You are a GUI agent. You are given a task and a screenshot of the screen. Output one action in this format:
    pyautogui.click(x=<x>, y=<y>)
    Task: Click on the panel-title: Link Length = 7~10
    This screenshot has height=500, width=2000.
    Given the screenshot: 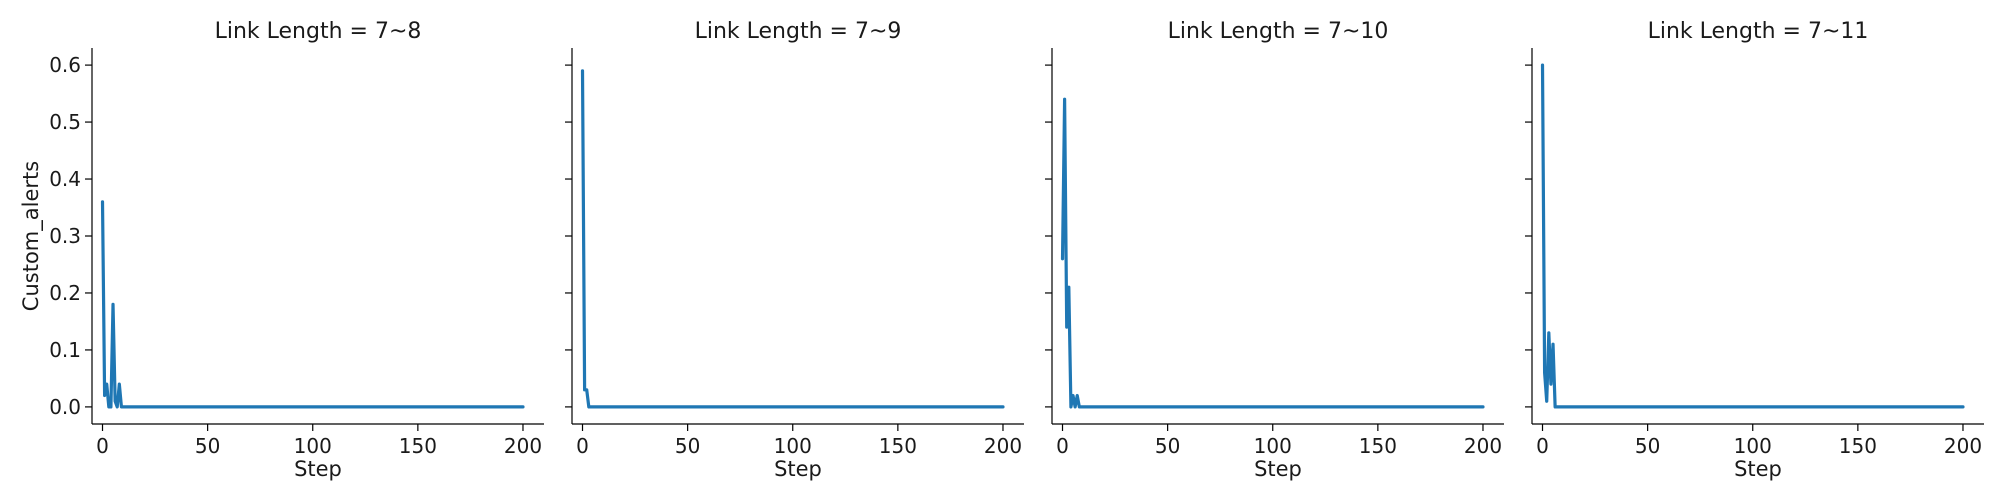 What is the action you would take?
    pyautogui.click(x=1278, y=31)
    